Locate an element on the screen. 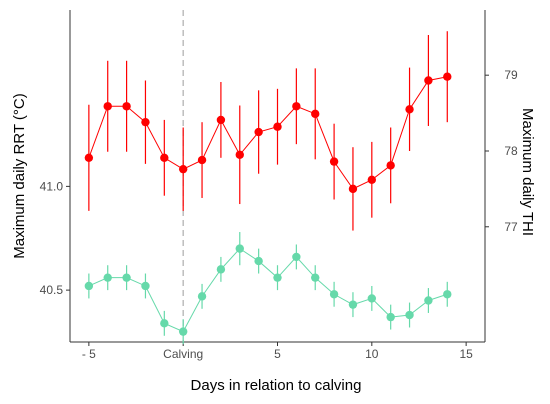 Image resolution: width=550 pixels, height=404 pixels. rrt-line is located at coordinates (268, 290).